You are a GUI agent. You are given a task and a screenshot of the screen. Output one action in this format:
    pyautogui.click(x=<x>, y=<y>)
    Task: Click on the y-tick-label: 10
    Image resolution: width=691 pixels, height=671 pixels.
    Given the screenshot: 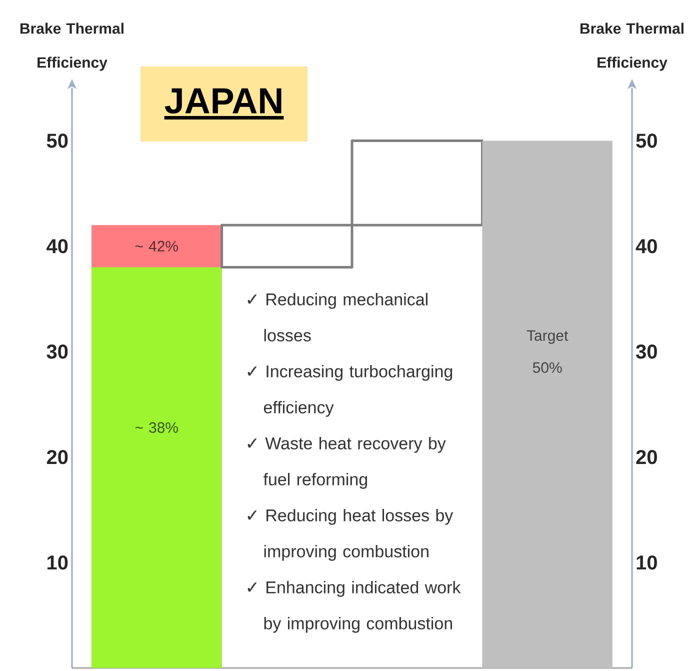 What is the action you would take?
    pyautogui.click(x=58, y=562)
    